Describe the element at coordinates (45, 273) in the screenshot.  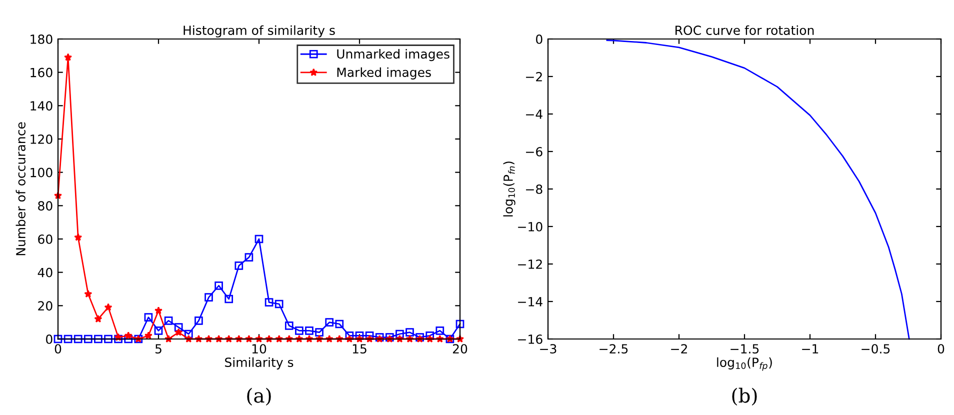
I see `y-tick-label: 40` at that location.